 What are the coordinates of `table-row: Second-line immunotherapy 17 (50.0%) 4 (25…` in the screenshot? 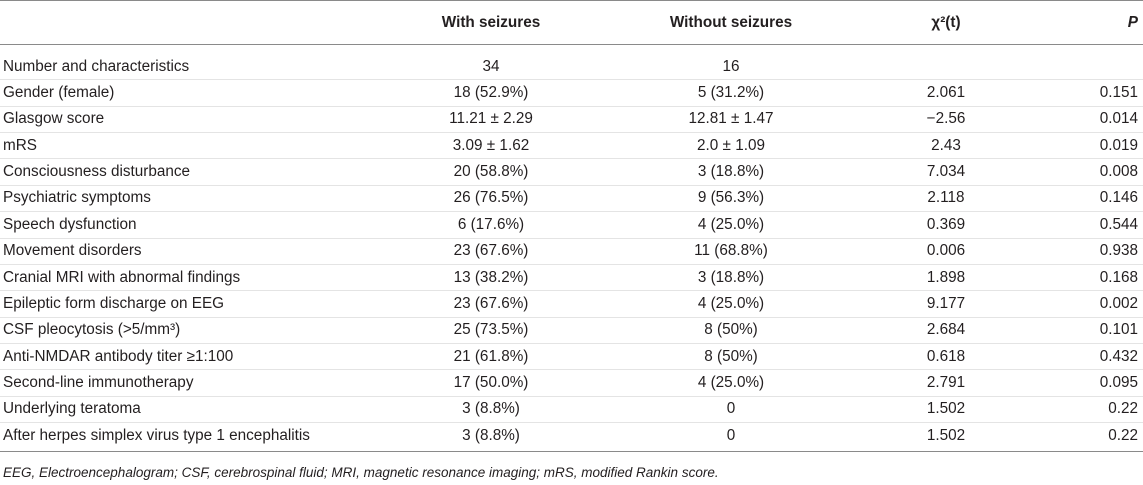 It's located at (571, 383).